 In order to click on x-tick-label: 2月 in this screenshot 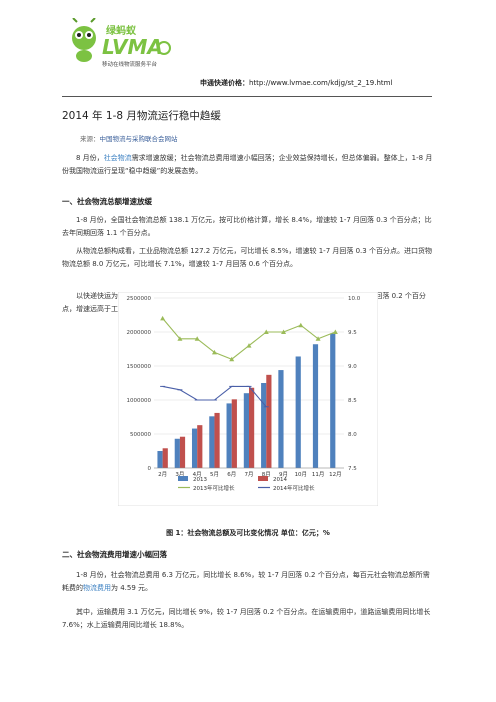, I will do `click(162, 474)`.